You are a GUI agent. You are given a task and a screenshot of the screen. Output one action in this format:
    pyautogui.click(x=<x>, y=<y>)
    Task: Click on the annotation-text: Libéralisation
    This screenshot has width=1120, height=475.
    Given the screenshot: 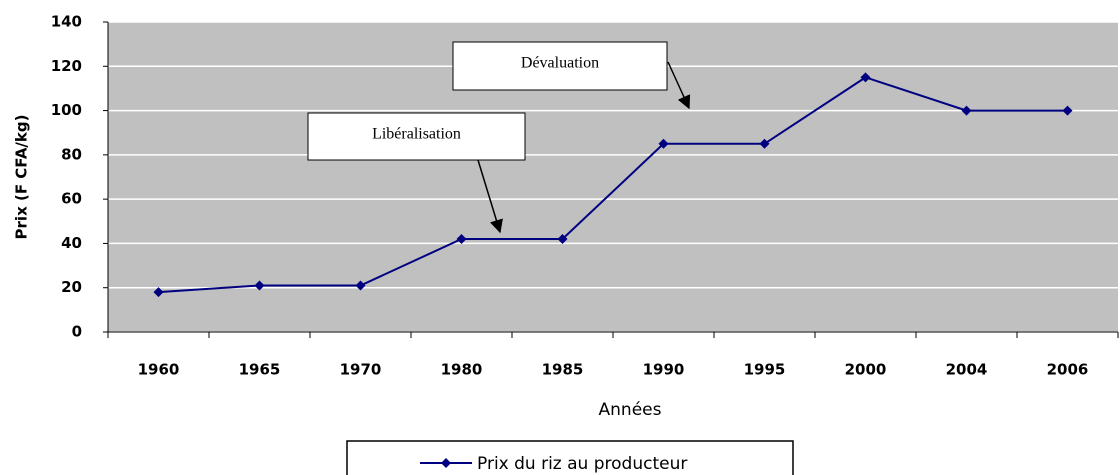 What is the action you would take?
    pyautogui.click(x=416, y=134)
    